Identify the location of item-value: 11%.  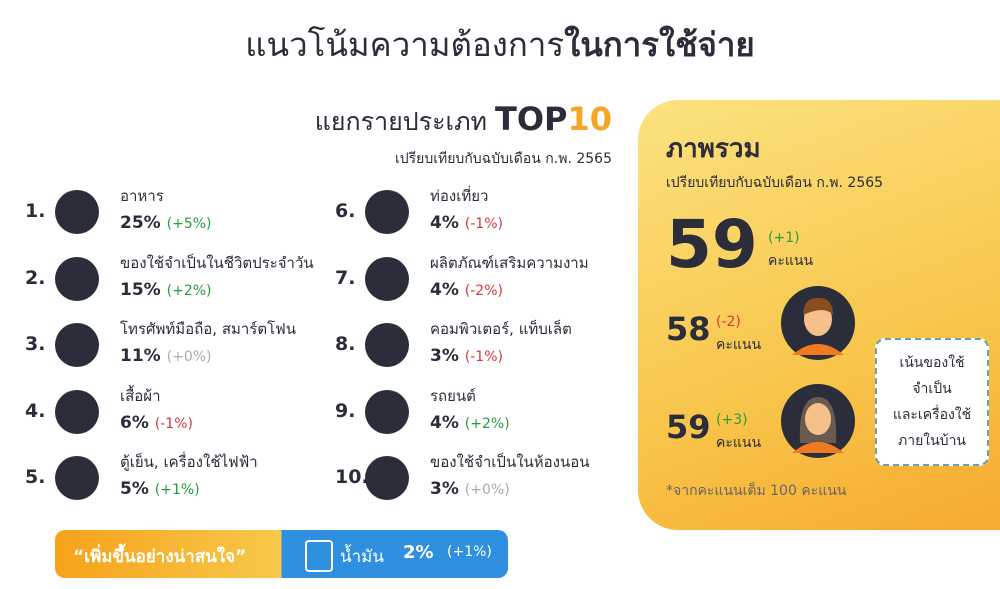
(140, 356).